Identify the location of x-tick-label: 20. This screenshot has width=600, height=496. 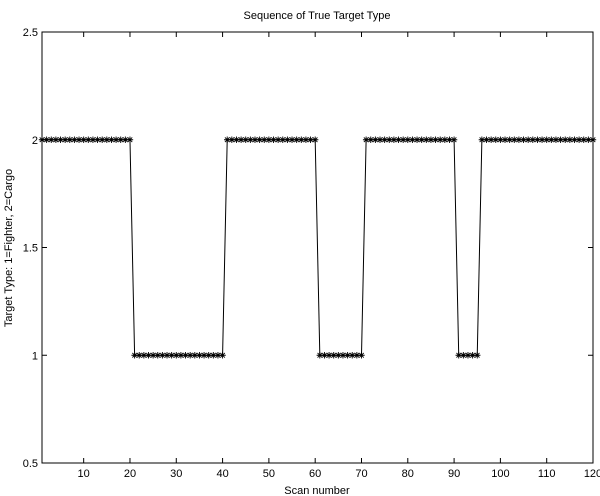
(130, 474).